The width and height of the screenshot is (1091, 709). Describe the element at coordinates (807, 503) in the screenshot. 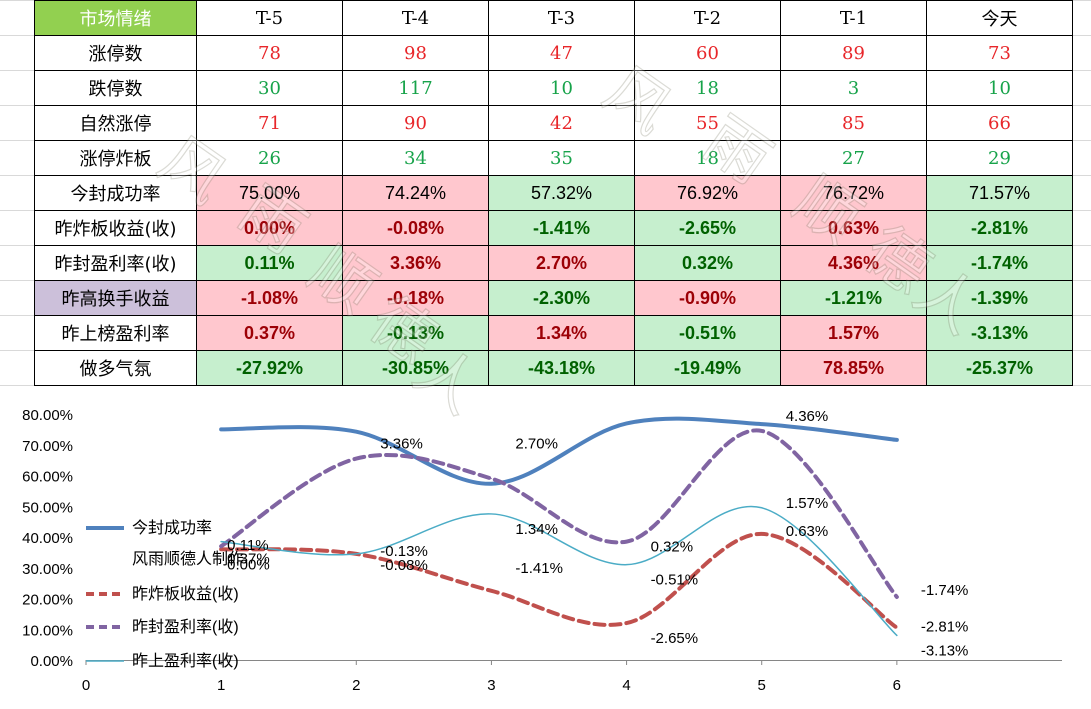

I see `data-label: 1.57%` at that location.